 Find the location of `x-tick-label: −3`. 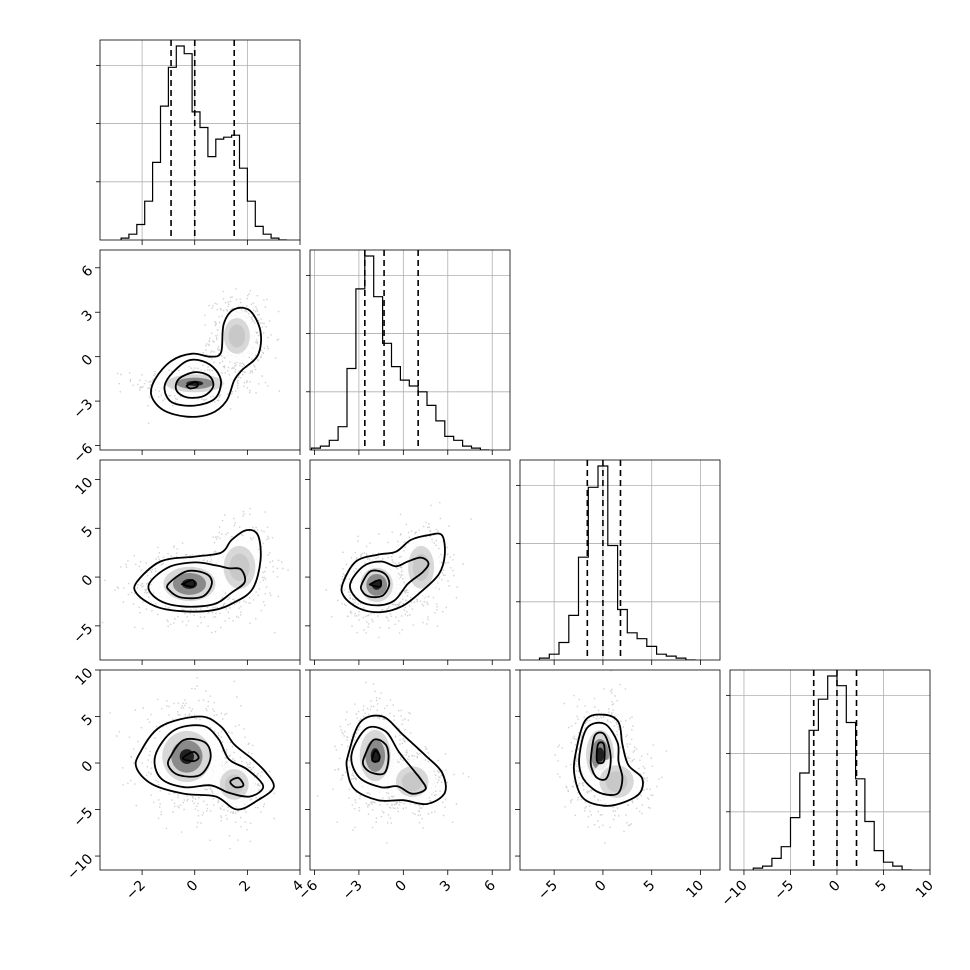

x-tick-label: −3 is located at coordinates (353, 891).